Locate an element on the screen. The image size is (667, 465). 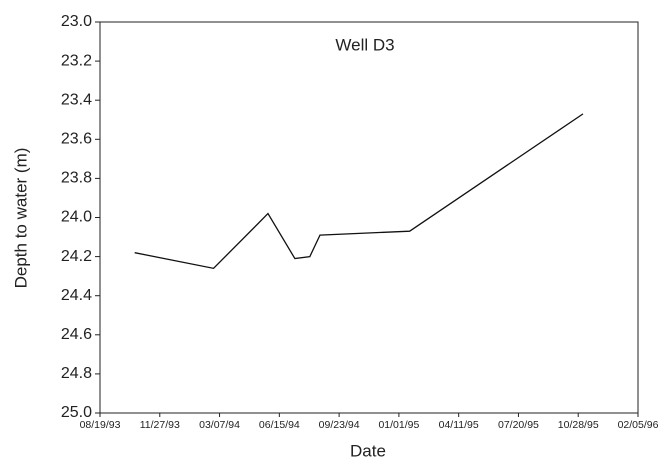
x-tick-label: 03/07/94 is located at coordinates (219, 425).